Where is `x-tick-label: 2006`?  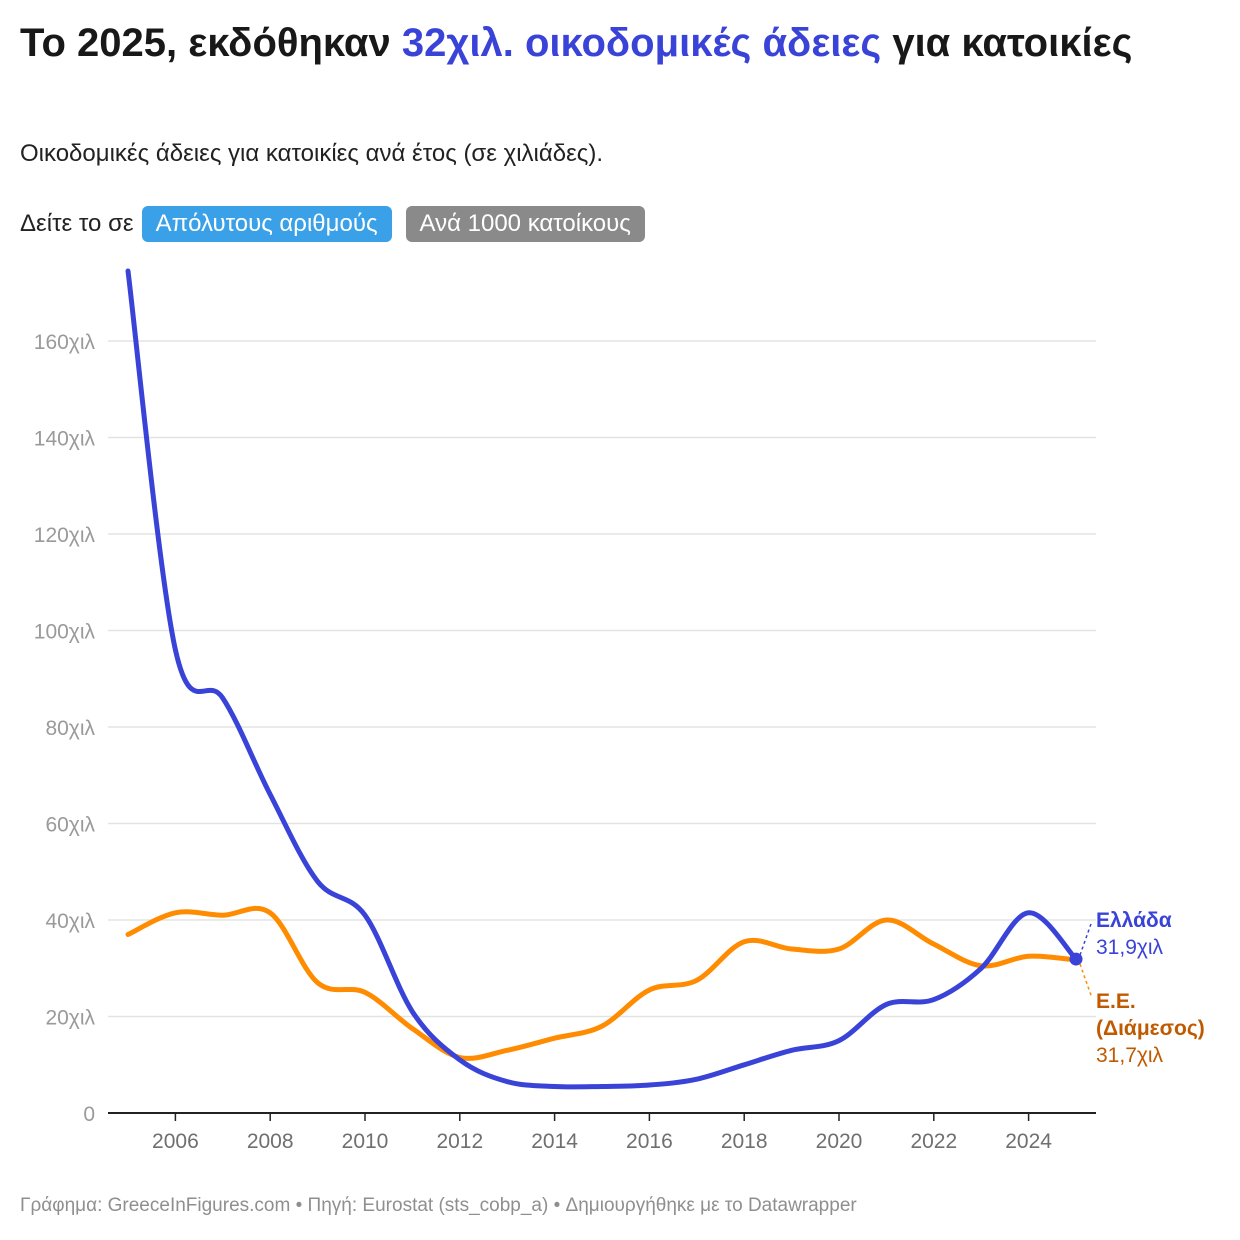
x-tick-label: 2006 is located at coordinates (175, 1141).